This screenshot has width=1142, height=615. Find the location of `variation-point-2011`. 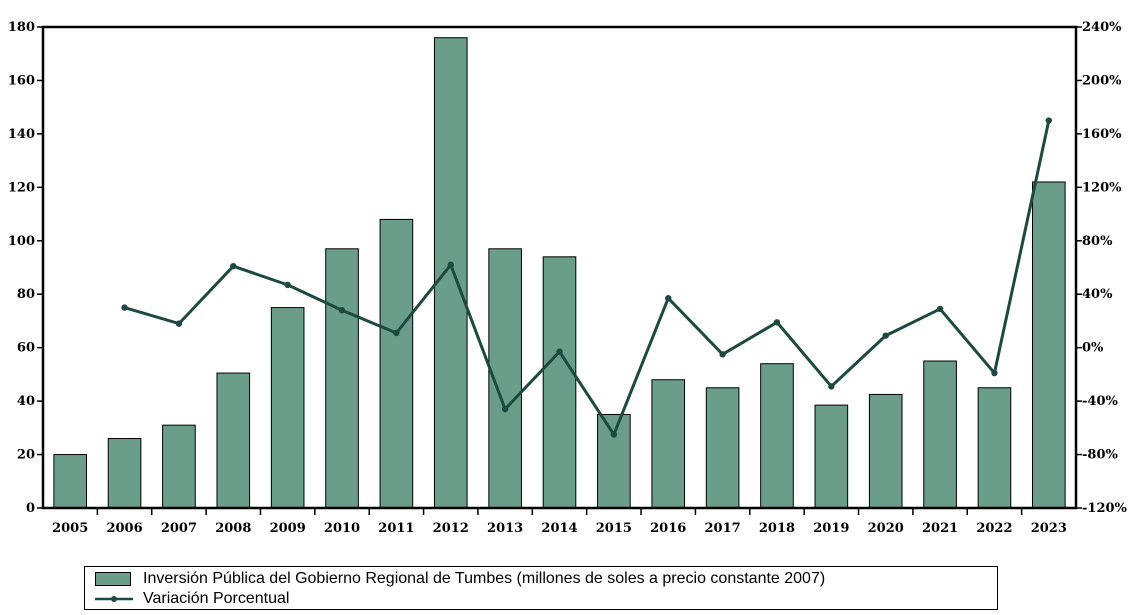

variation-point-2011 is located at coordinates (396, 333).